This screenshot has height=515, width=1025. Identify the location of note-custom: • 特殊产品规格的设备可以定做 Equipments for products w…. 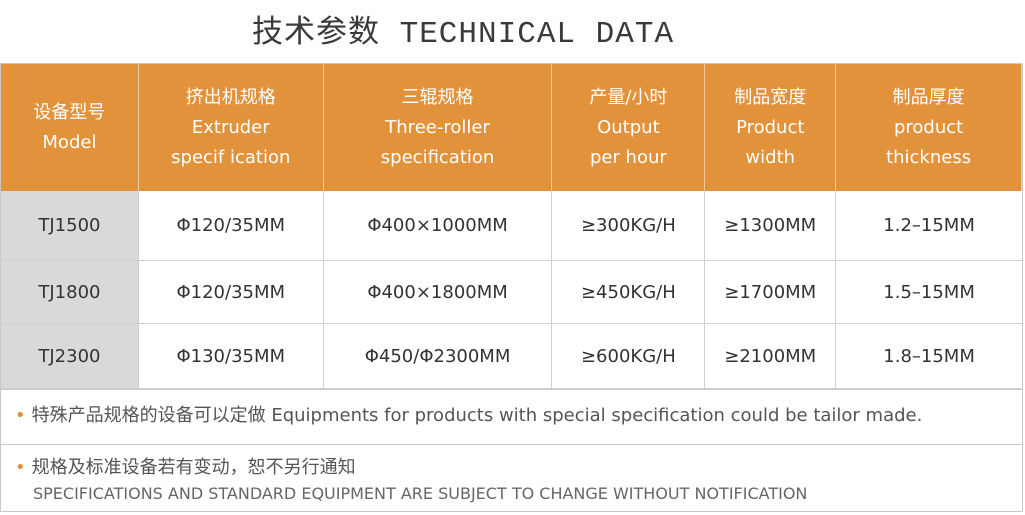
(511, 416).